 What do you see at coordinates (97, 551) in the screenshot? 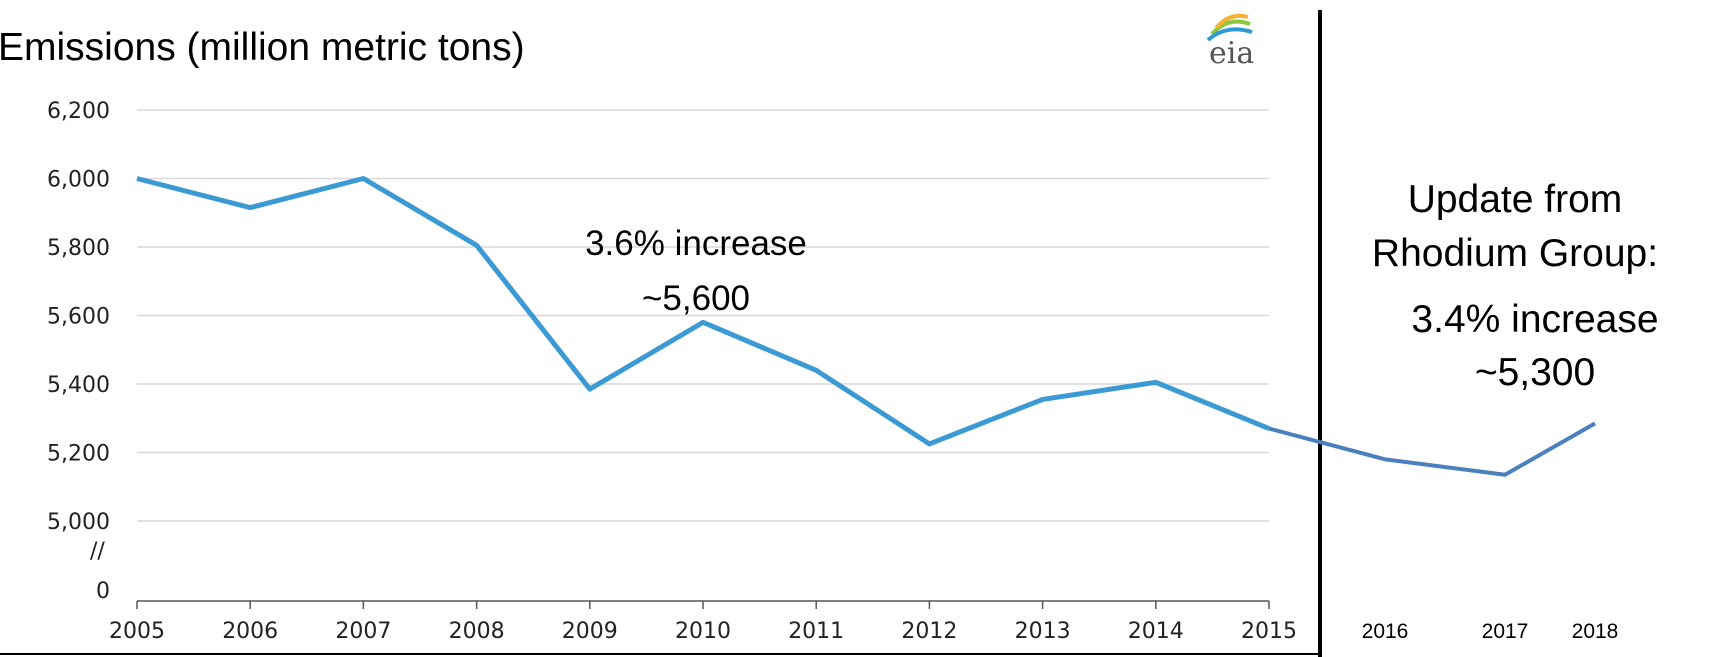
I see `axis-break-symbol: //` at bounding box center [97, 551].